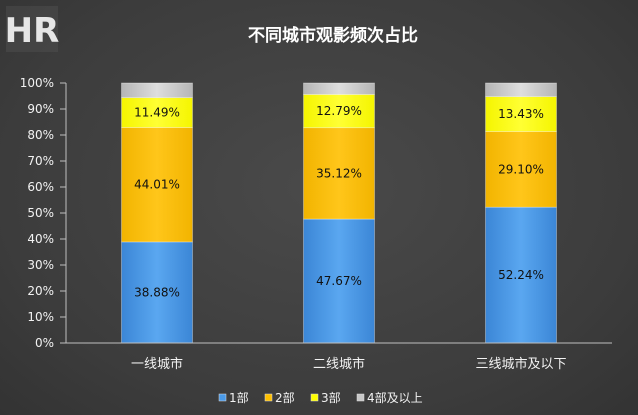 The height and width of the screenshot is (415, 638). I want to click on y-tick-label: 80%, so click(40, 135).